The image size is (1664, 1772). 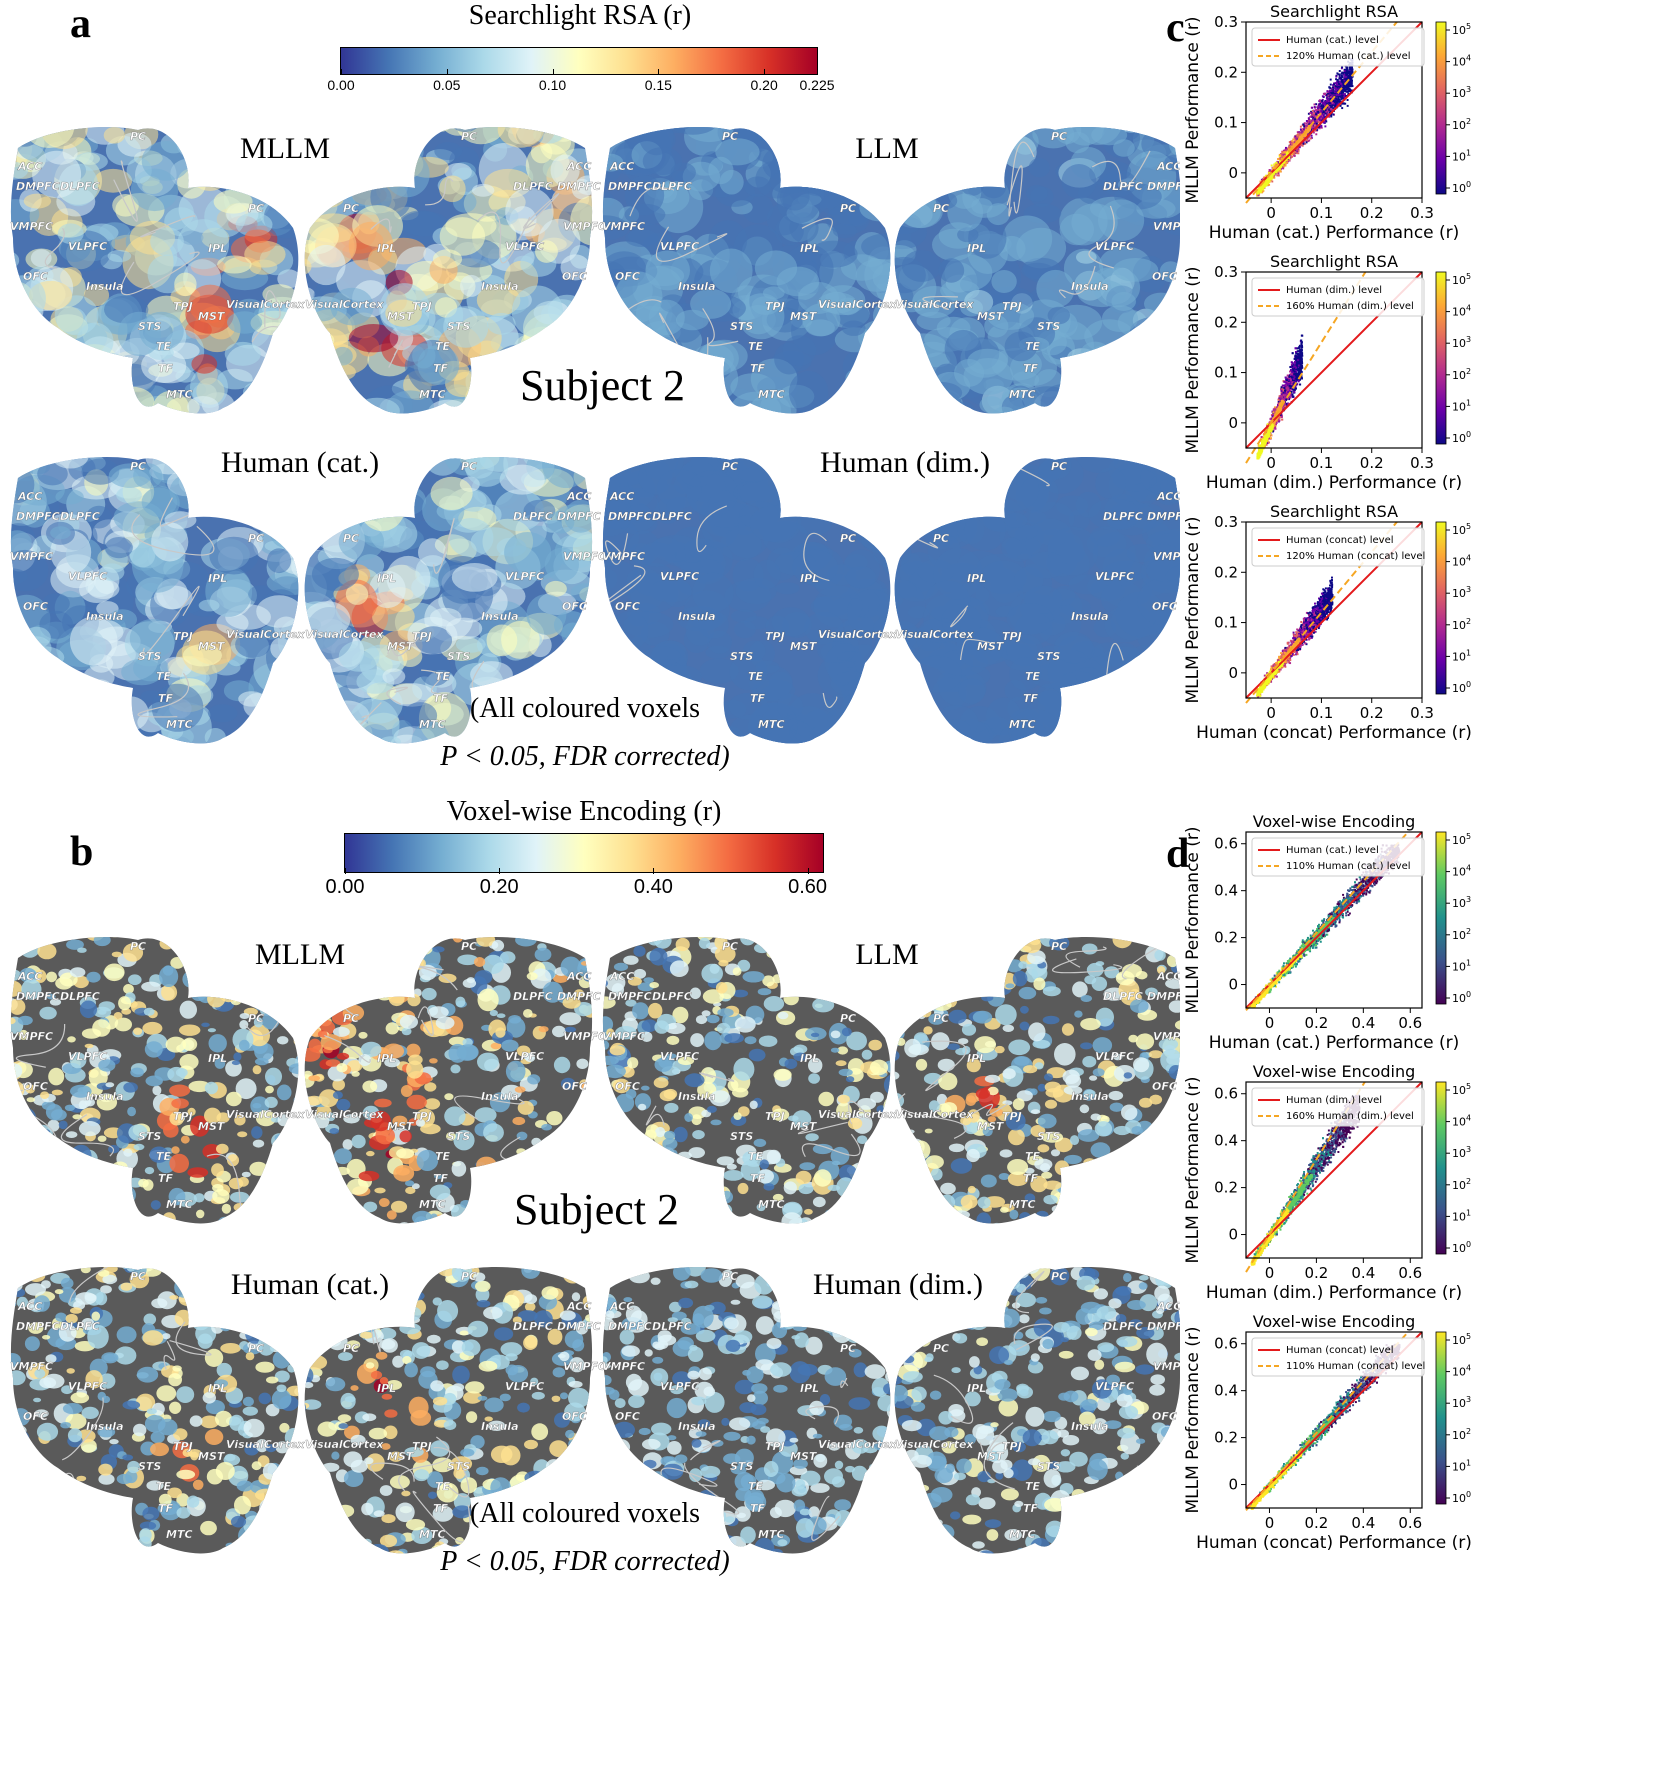 I want to click on roi-label: Insula, so click(x=1090, y=616).